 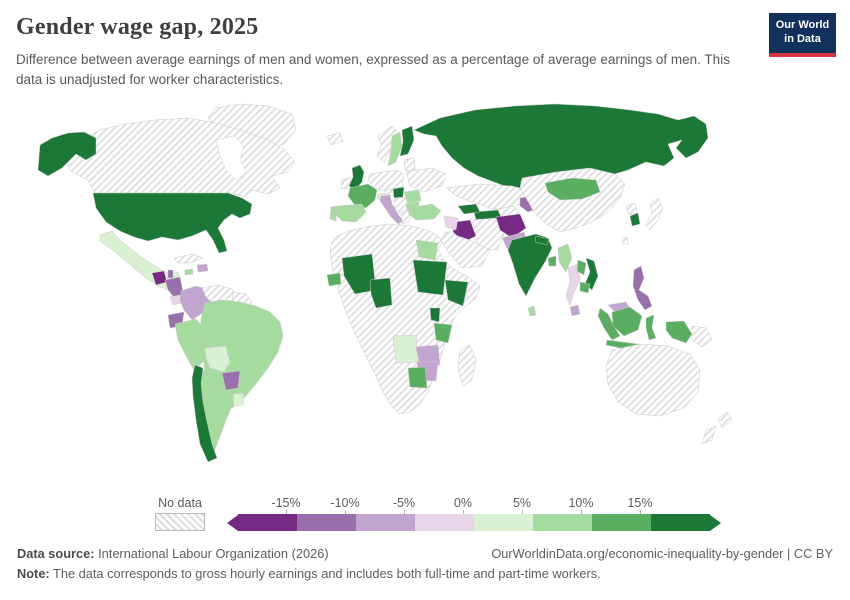 What do you see at coordinates (725, 420) in the screenshot?
I see `country-new-zealand-north` at bounding box center [725, 420].